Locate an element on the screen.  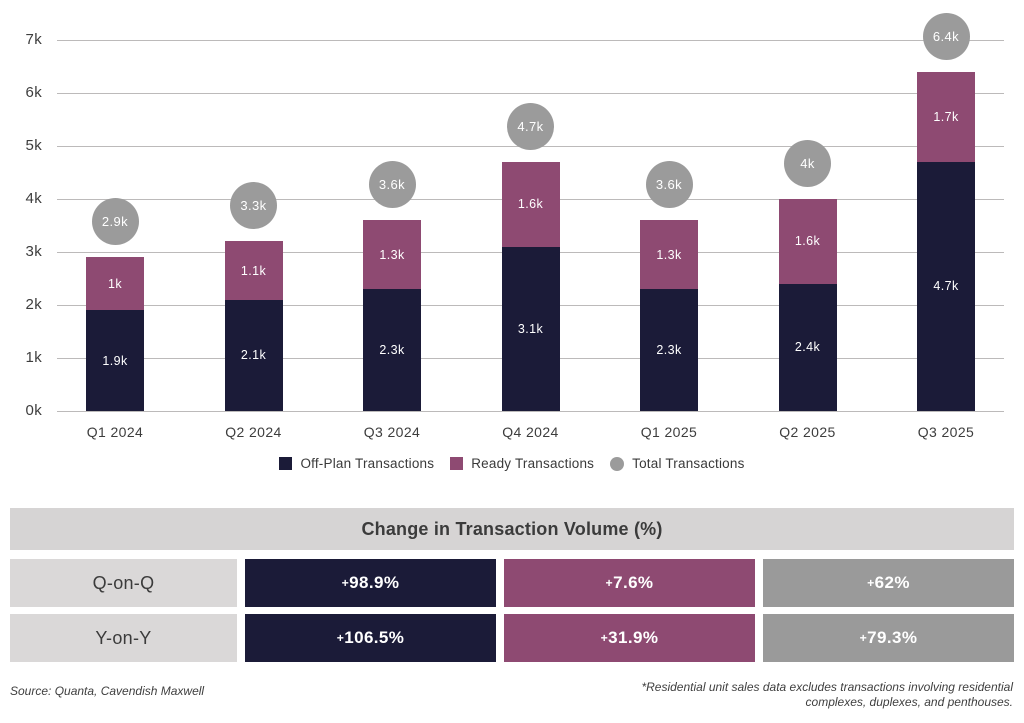
bar-segment-ready-q2-2024: 1.1k is located at coordinates (253, 270).